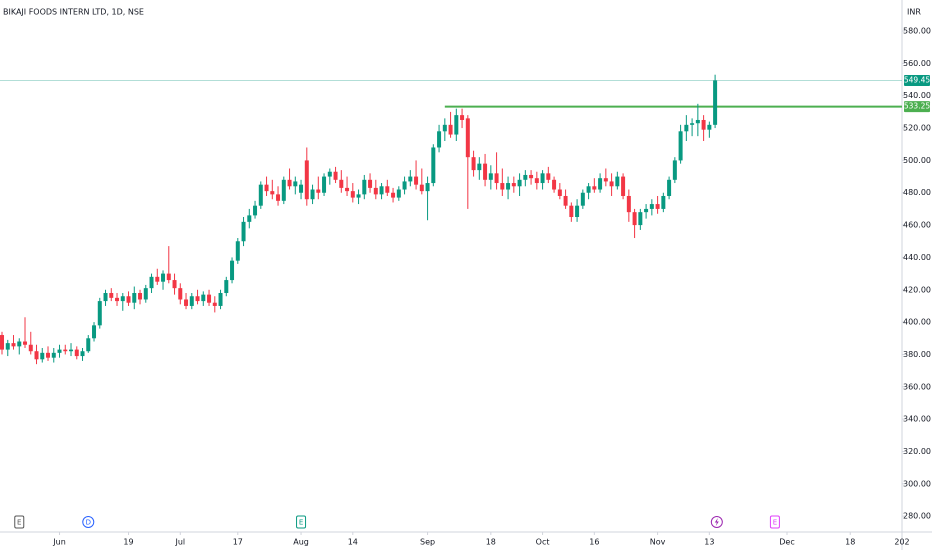 This screenshot has width=932, height=550. Describe the element at coordinates (917, 322) in the screenshot. I see `y-tick-label: 400.00` at that location.